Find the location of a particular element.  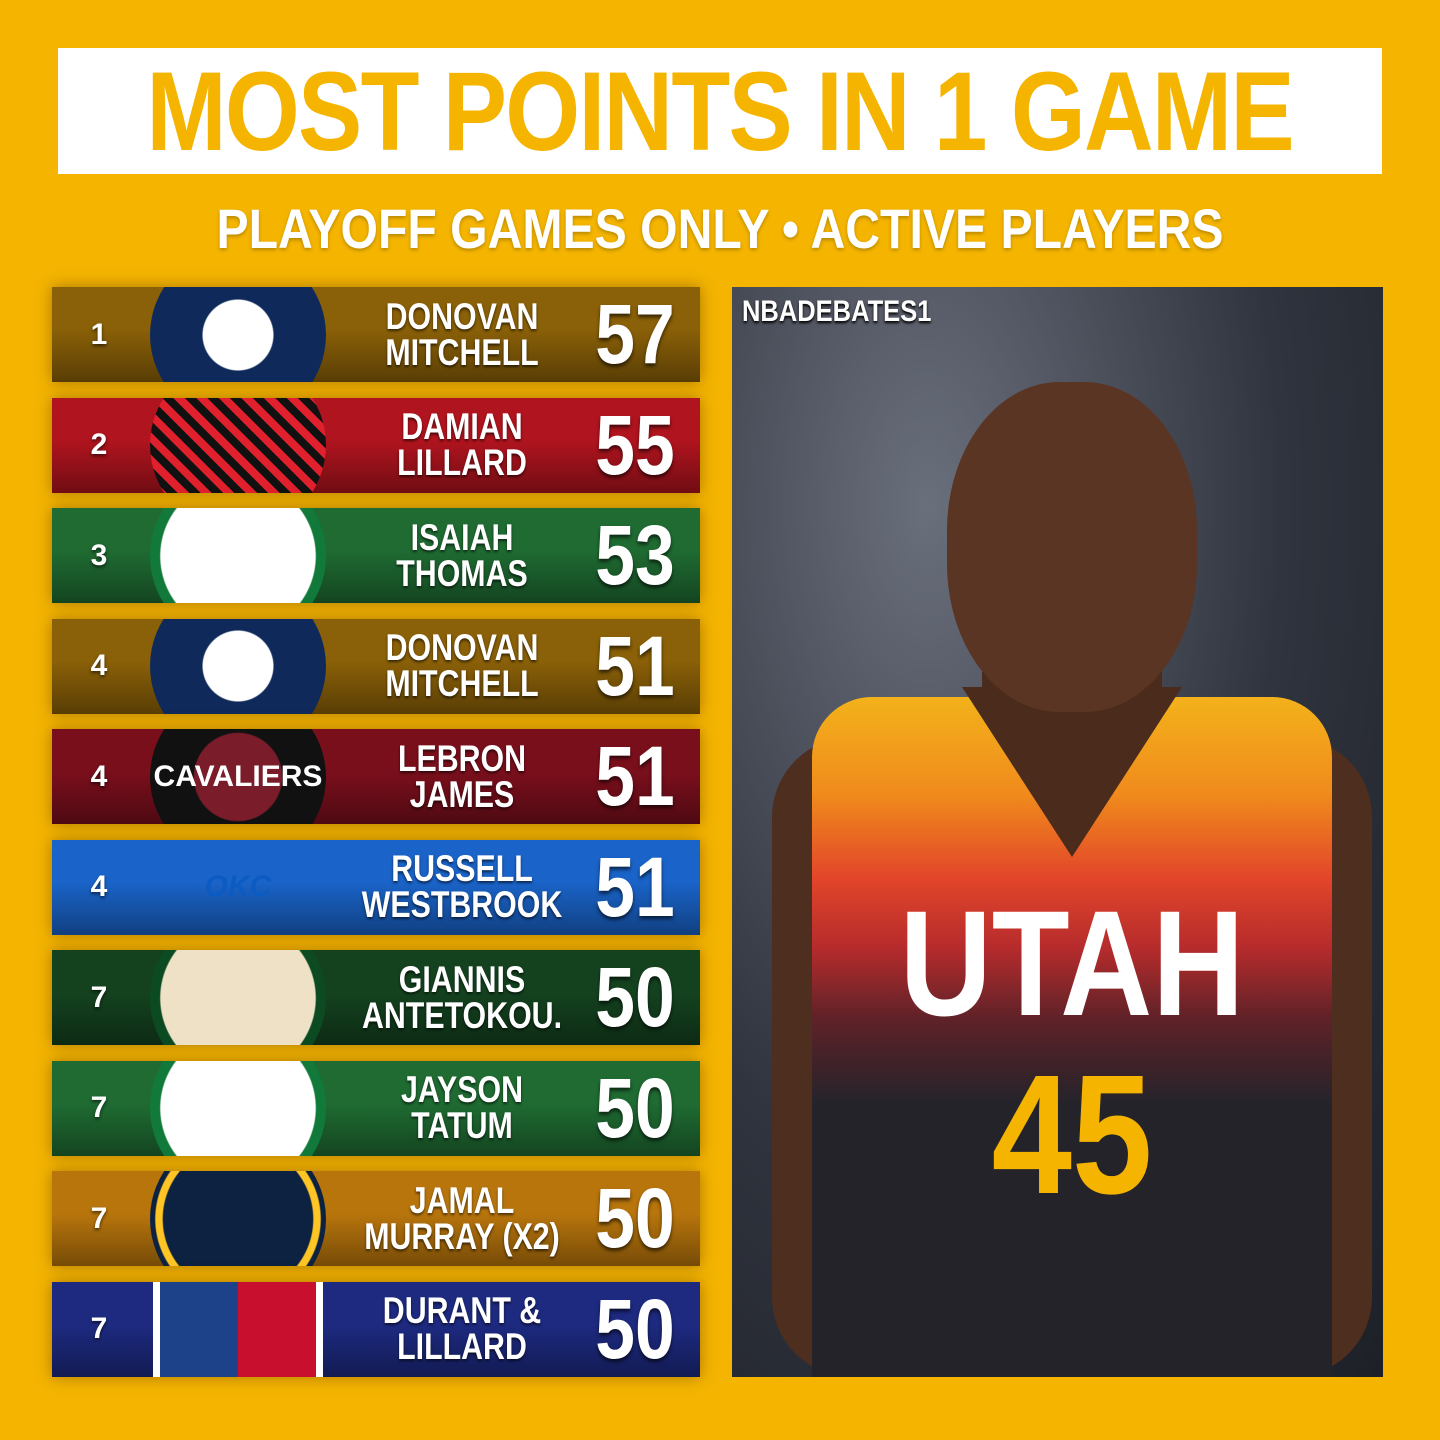

leaderboard-row: 4 DONOVAN MITCHELL 51 is located at coordinates (376, 666).